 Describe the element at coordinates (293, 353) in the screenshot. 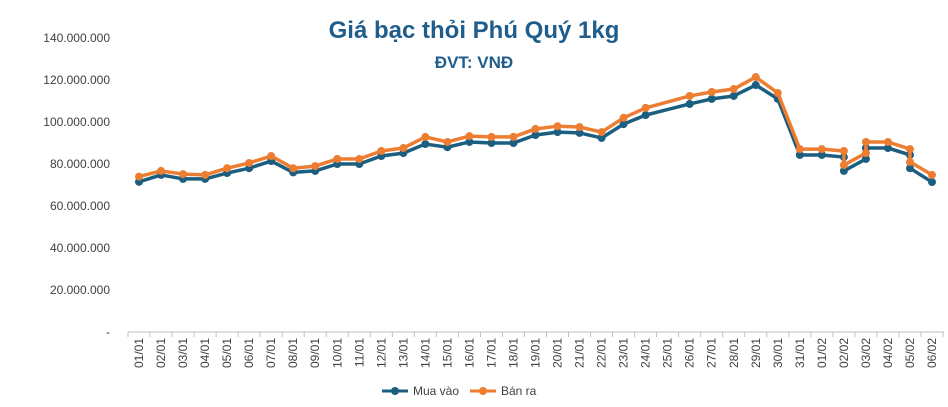

I see `x-tick-label: 08/01` at that location.